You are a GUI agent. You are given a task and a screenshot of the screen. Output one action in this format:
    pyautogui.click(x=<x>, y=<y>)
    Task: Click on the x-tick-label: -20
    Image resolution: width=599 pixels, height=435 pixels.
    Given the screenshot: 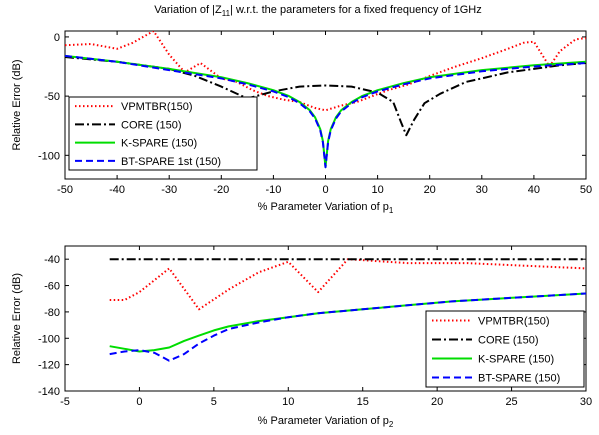 What is the action you would take?
    pyautogui.click(x=221, y=190)
    